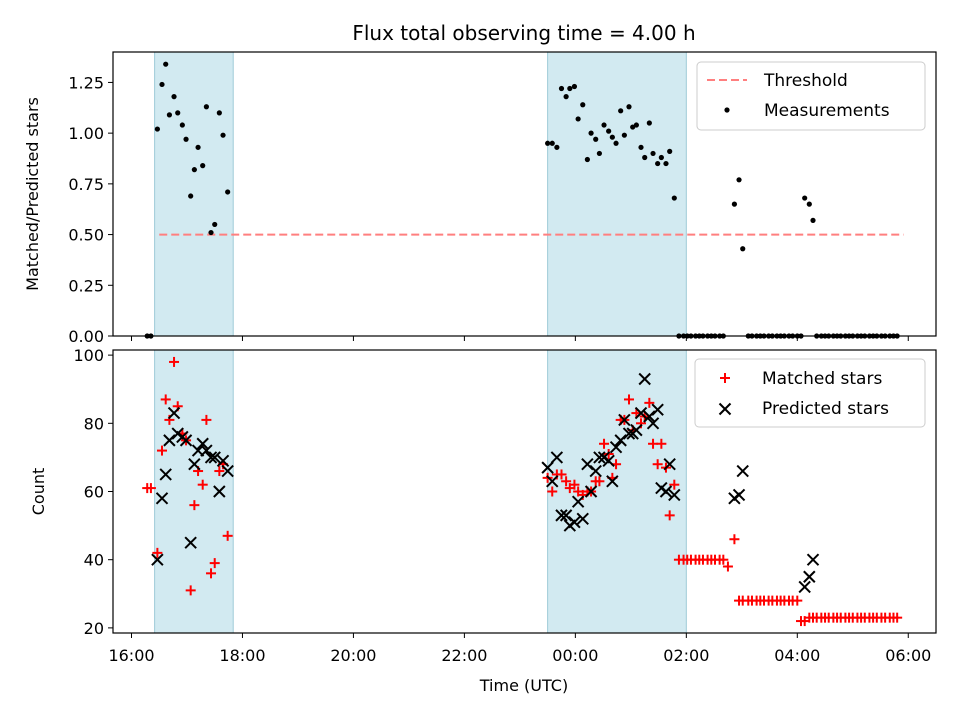 This screenshot has height=720, width=960. What do you see at coordinates (86, 336) in the screenshot?
I see `top-y-tick-label-0: 0.00` at bounding box center [86, 336].